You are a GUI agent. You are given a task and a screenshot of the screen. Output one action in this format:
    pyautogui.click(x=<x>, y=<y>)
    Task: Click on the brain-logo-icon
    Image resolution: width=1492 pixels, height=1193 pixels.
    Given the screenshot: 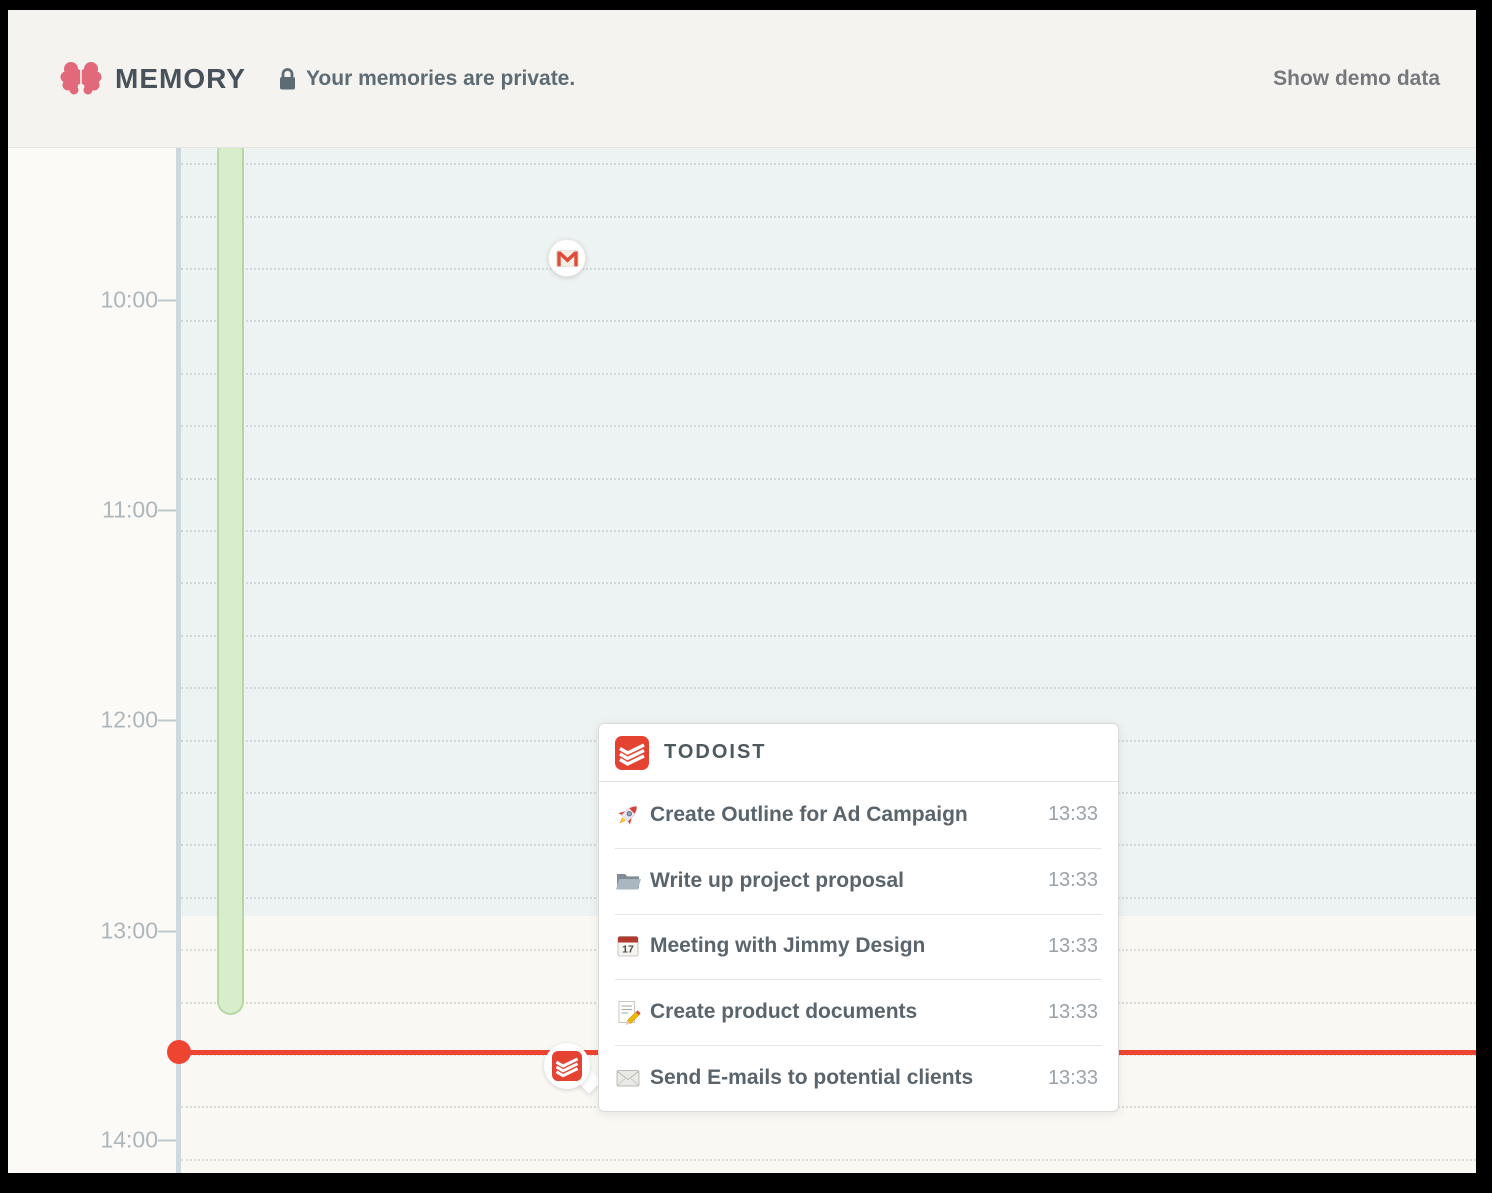 What is the action you would take?
    pyautogui.click(x=81, y=79)
    